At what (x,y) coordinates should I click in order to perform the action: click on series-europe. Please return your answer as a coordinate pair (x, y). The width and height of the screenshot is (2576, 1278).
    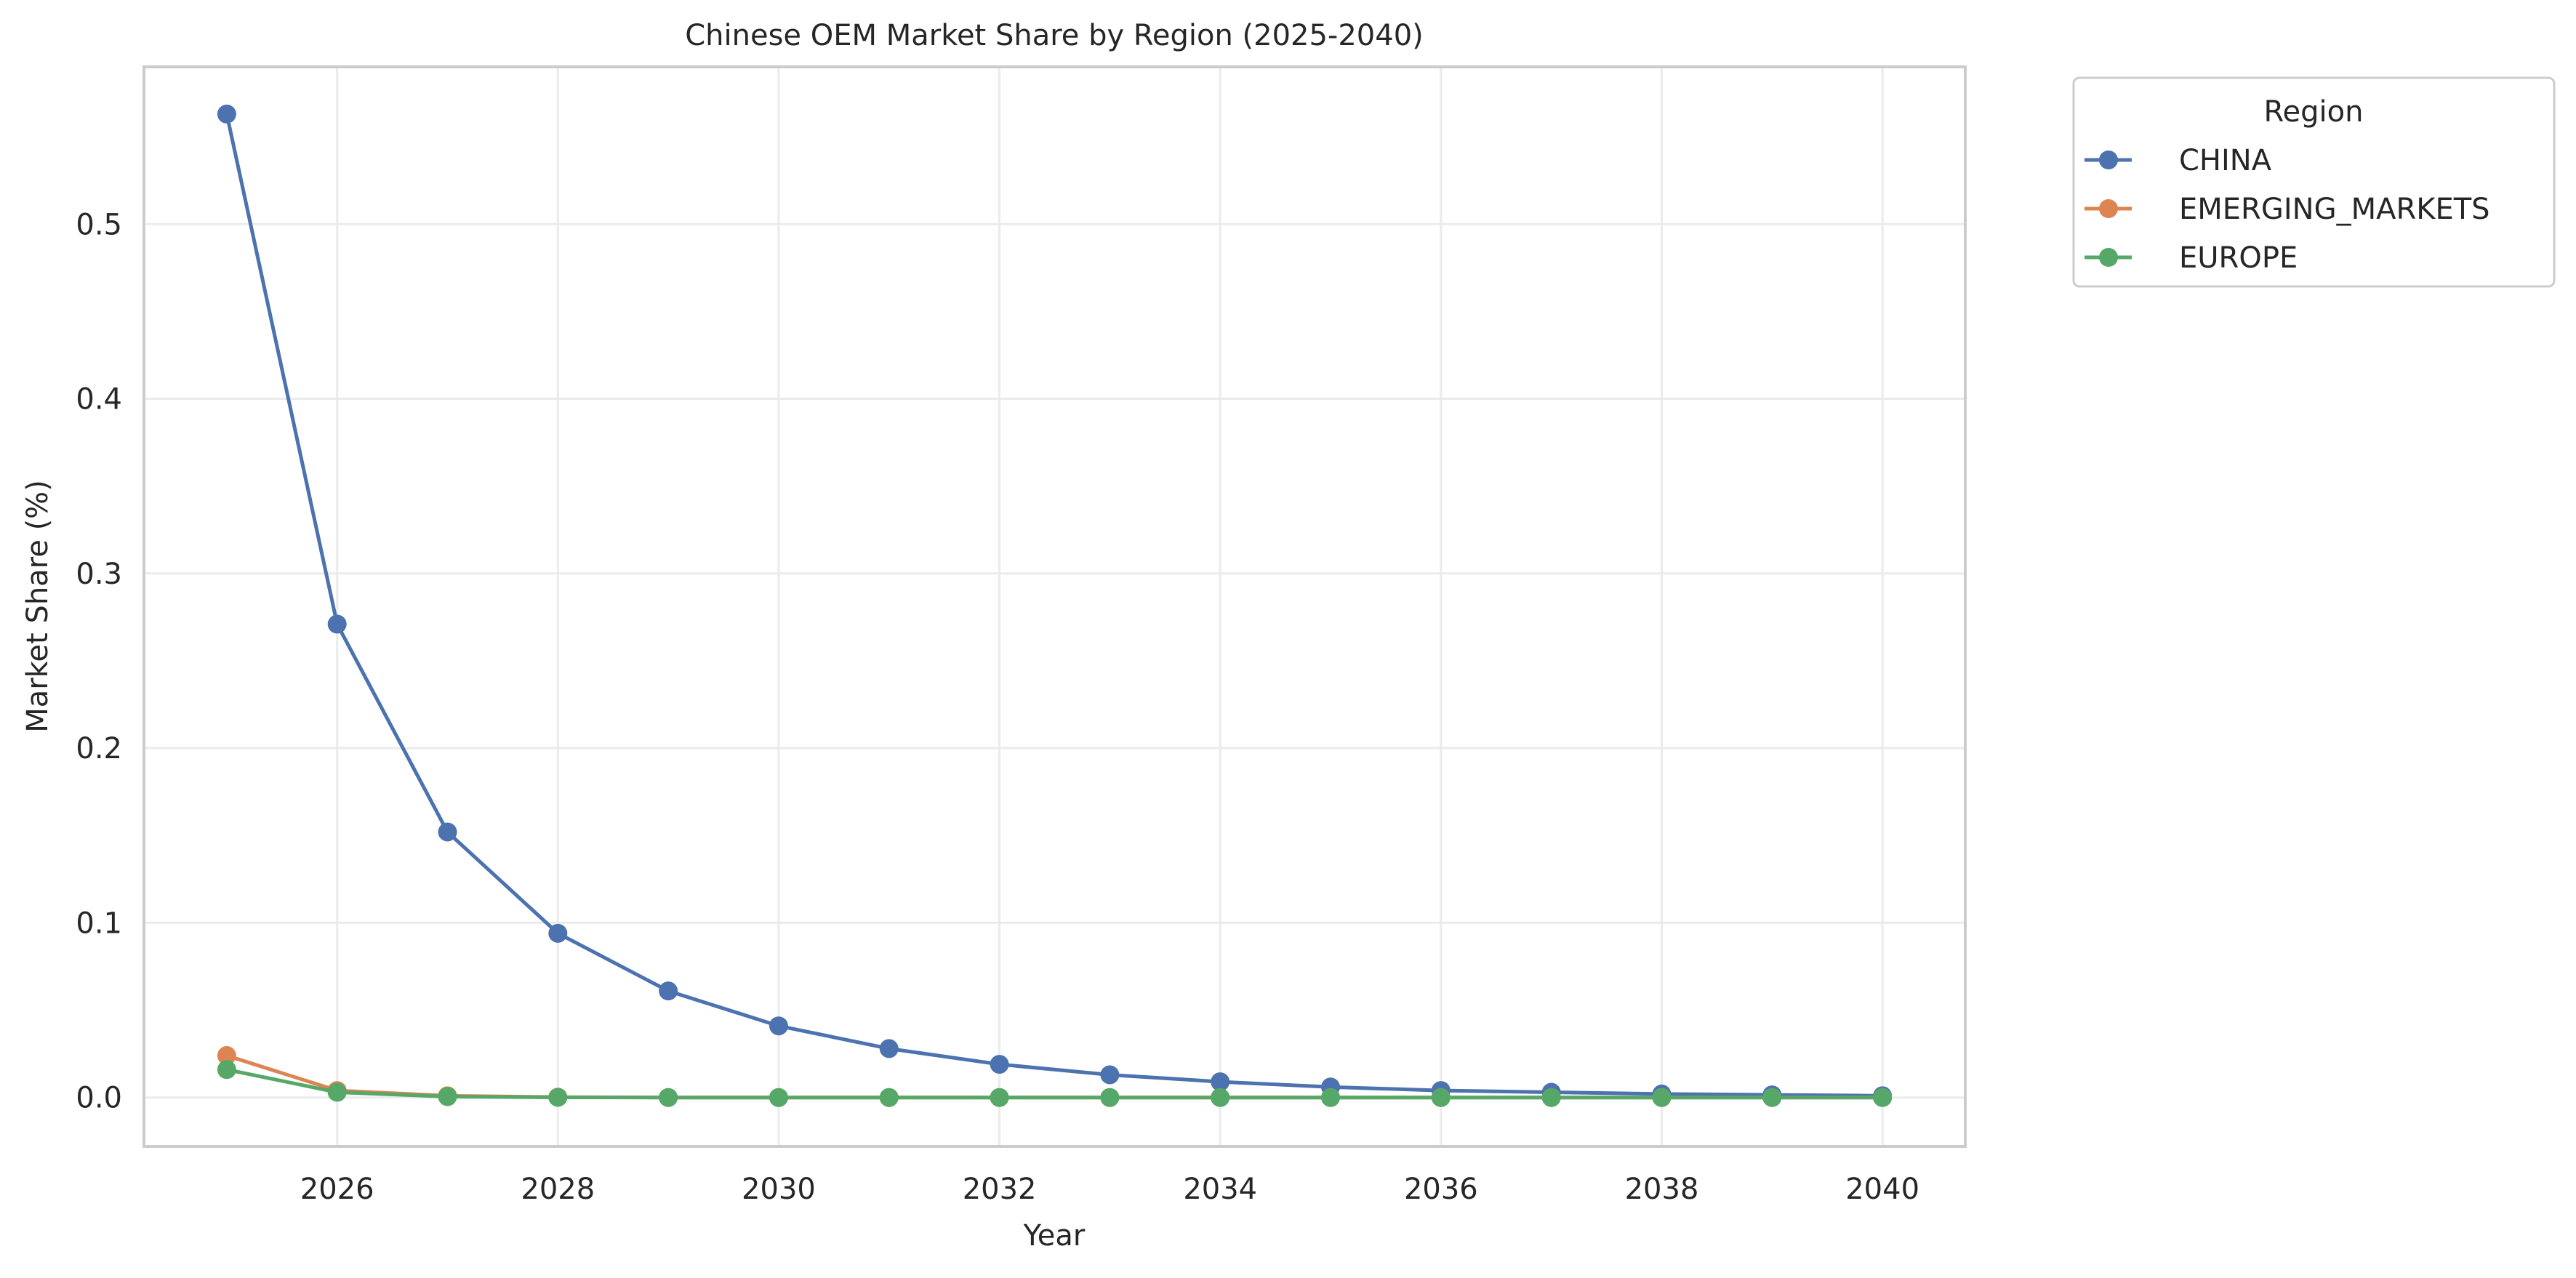
    Looking at the image, I should click on (1055, 1084).